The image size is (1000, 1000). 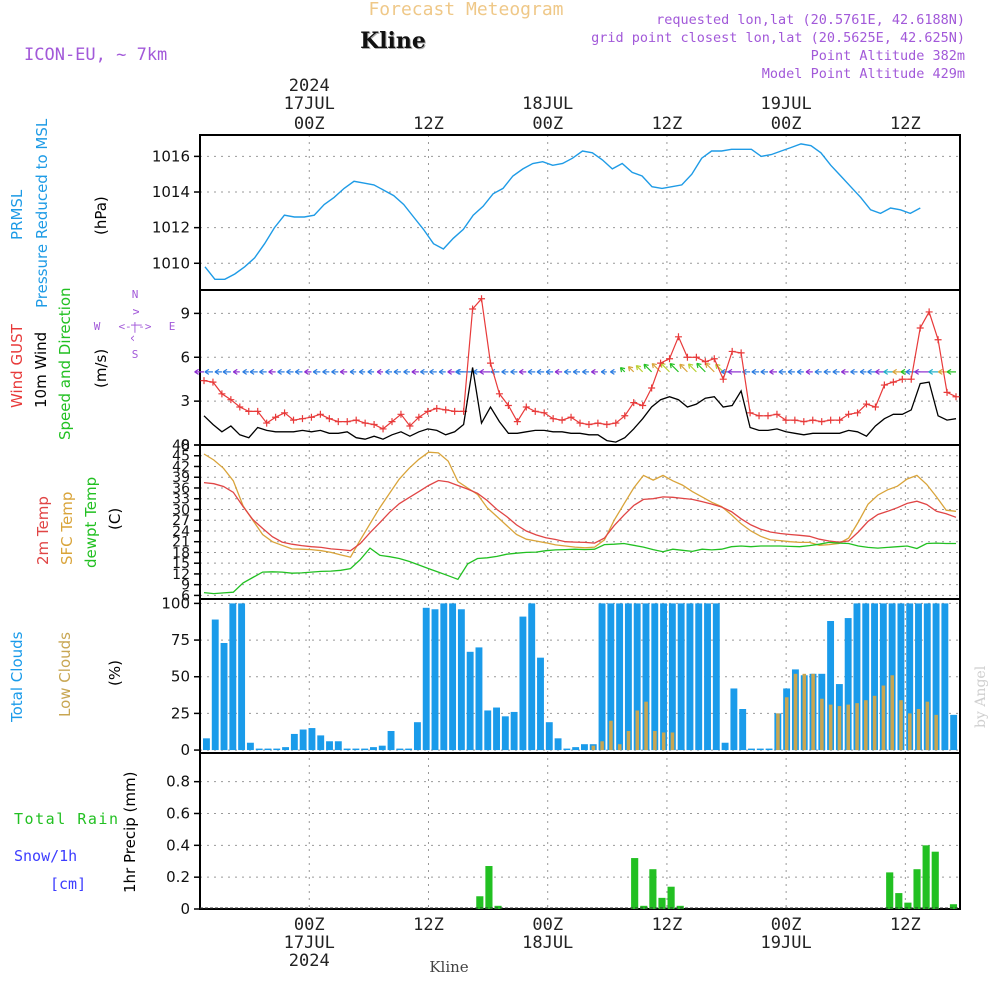 What do you see at coordinates (580, 364) in the screenshot?
I see `wind-gust-markers` at bounding box center [580, 364].